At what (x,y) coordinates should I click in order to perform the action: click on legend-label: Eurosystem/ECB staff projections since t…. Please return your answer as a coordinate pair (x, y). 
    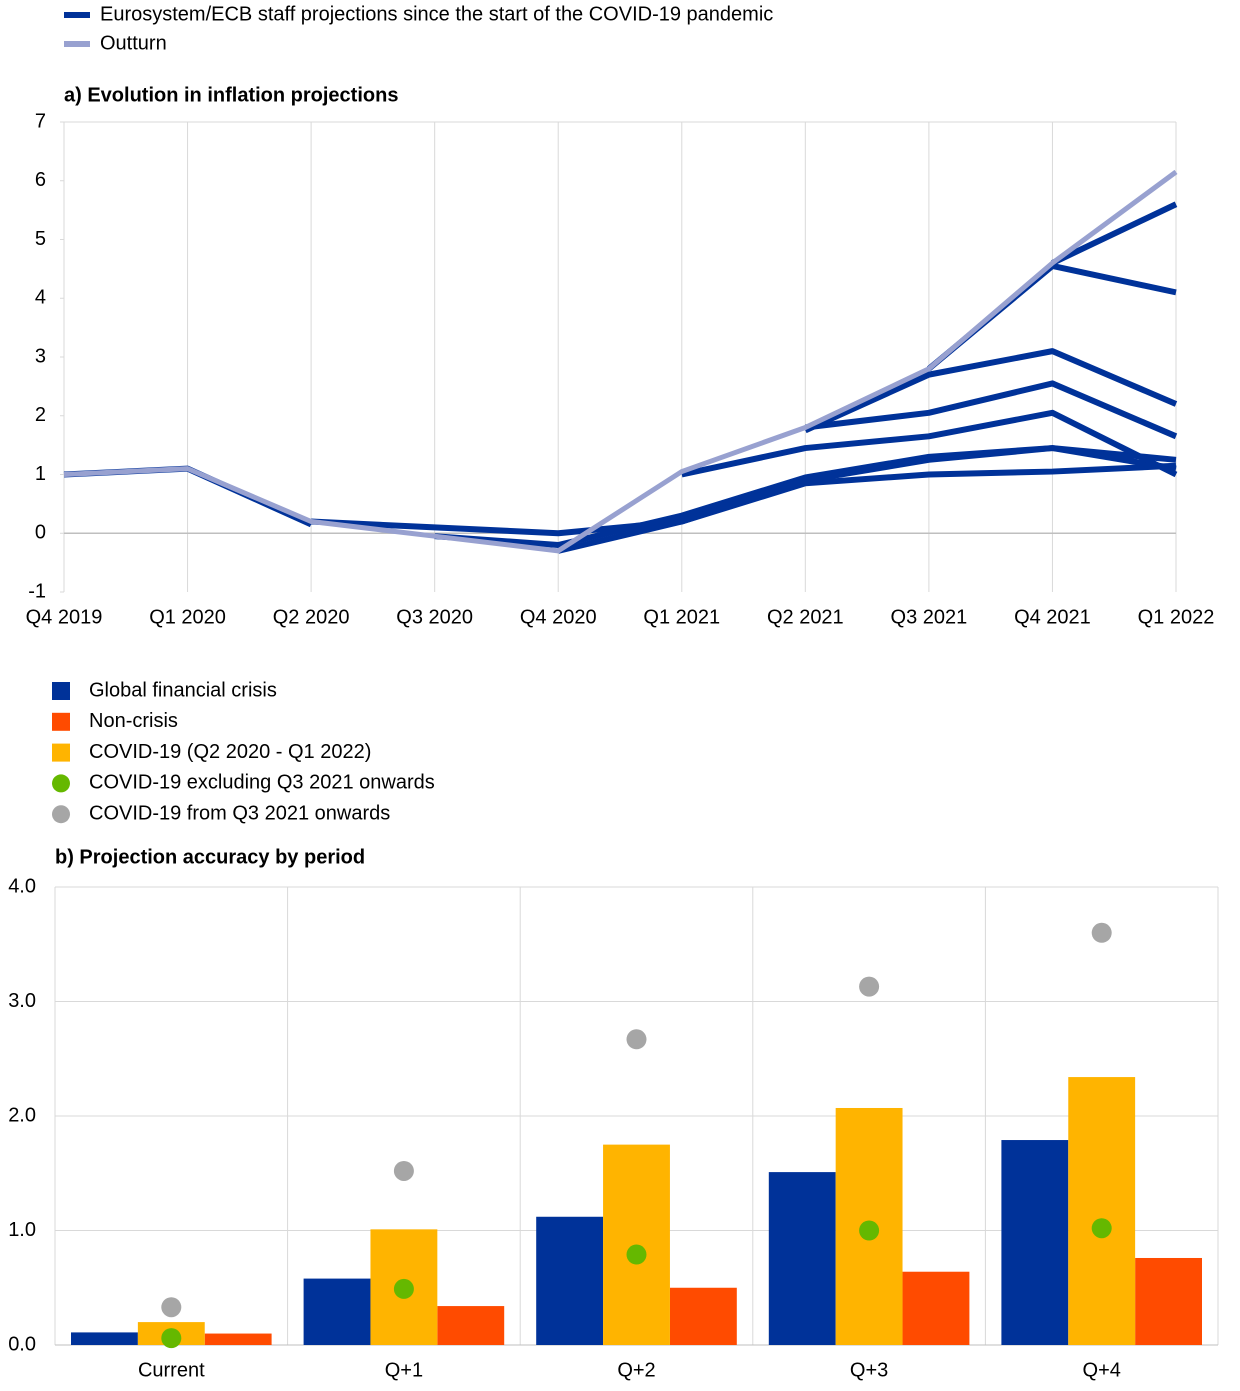
    Looking at the image, I should click on (436, 14).